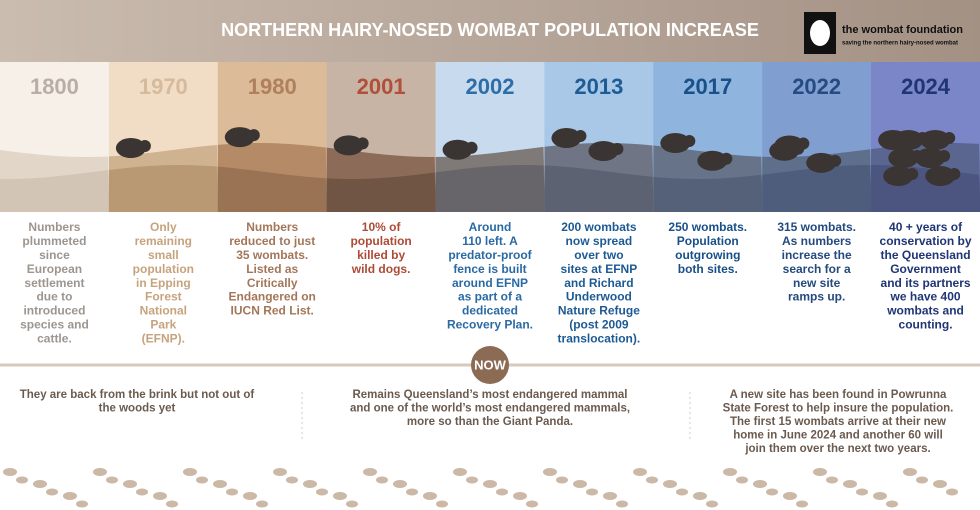 The image size is (980, 510). What do you see at coordinates (163, 255) in the screenshot?
I see `description-line: small` at bounding box center [163, 255].